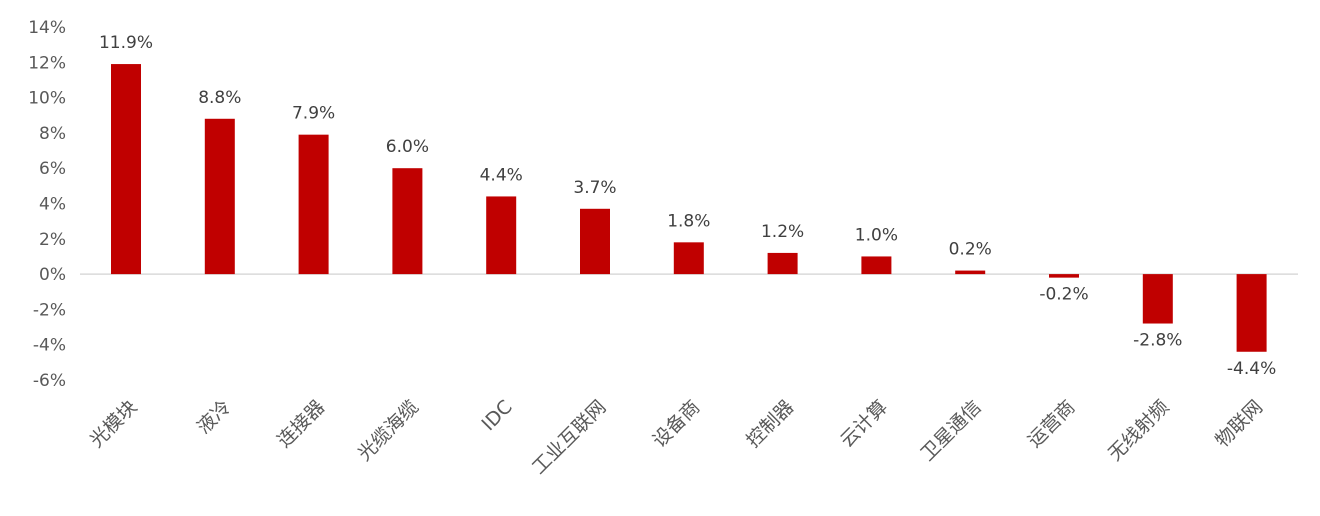 The image size is (1320, 516). I want to click on x-tick-label: 设备商, so click(676, 424).